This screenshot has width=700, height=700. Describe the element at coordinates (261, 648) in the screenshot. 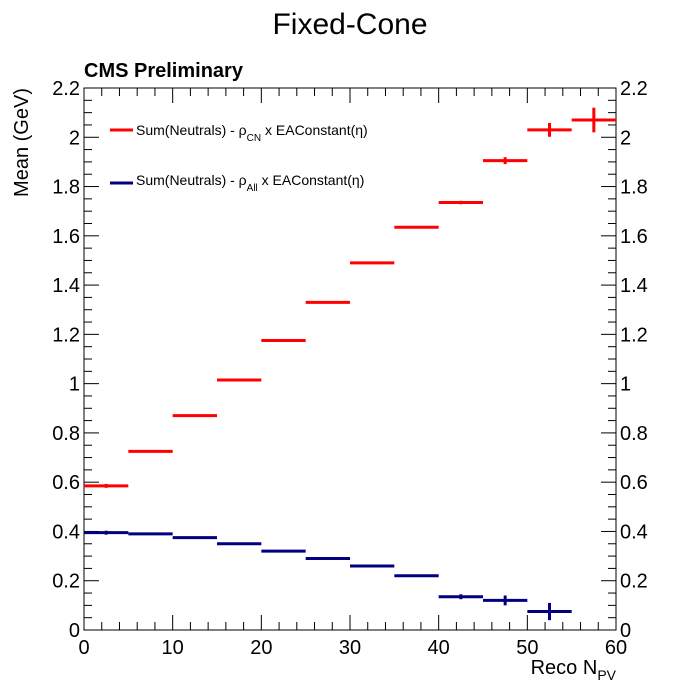

I see `x-tick-label: 20` at that location.